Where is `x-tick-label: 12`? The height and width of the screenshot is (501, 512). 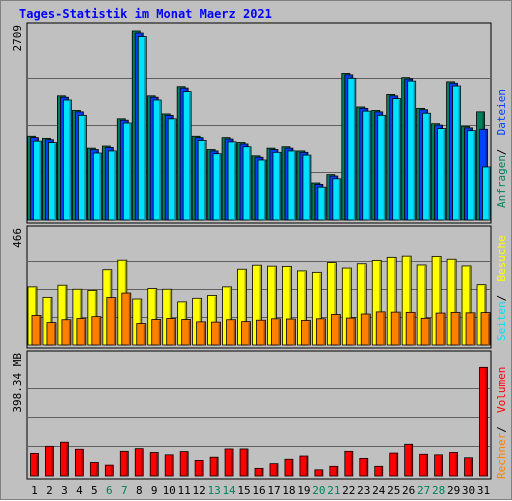
x-tick-label: 12 is located at coordinates (199, 490).